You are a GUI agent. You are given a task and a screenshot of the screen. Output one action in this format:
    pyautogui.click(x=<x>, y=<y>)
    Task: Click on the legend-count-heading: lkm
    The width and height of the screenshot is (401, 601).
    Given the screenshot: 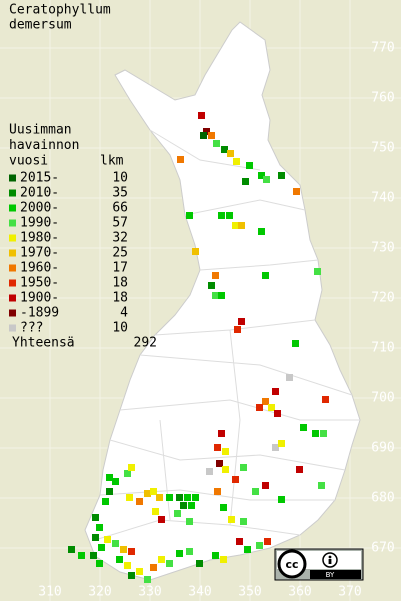 What is the action you would take?
    pyautogui.click(x=112, y=161)
    